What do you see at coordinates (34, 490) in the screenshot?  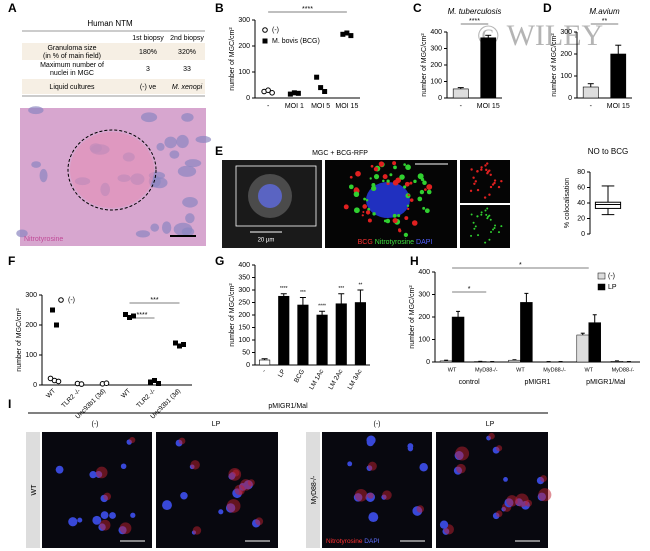 I see `row-label: WT` at bounding box center [34, 490].